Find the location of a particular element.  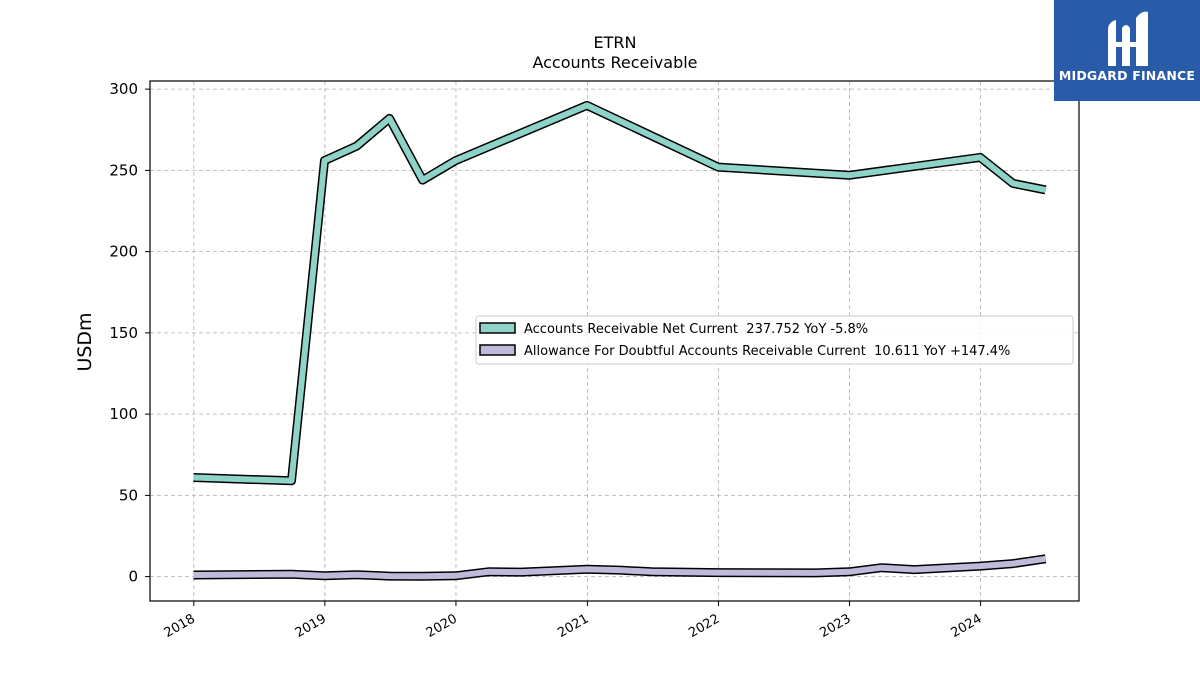

series-line is located at coordinates (620, 567).